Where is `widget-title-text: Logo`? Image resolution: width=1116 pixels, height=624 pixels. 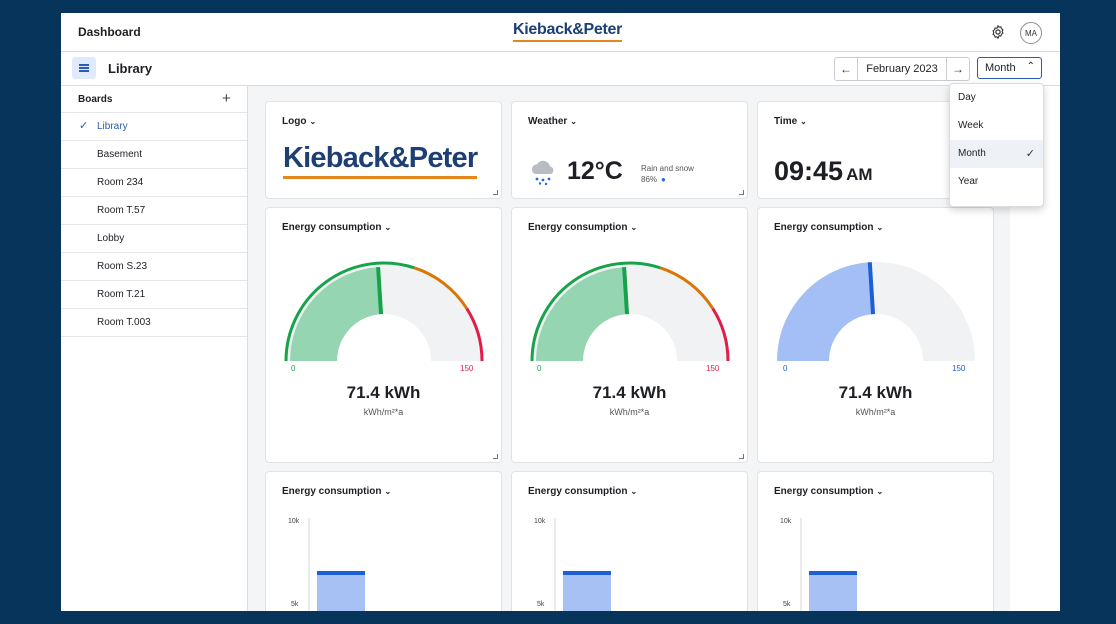 widget-title-text: Logo is located at coordinates (294, 121).